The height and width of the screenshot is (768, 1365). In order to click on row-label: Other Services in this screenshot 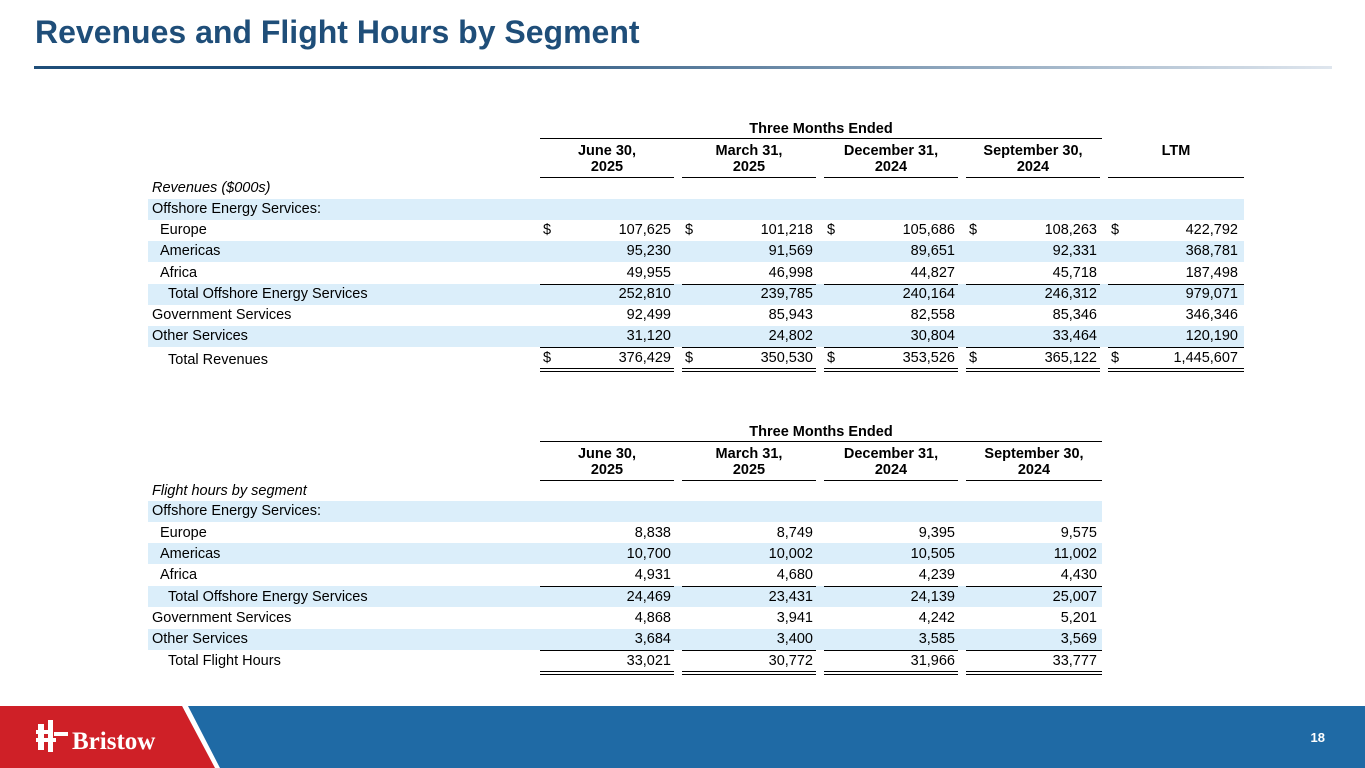, I will do `click(200, 639)`.